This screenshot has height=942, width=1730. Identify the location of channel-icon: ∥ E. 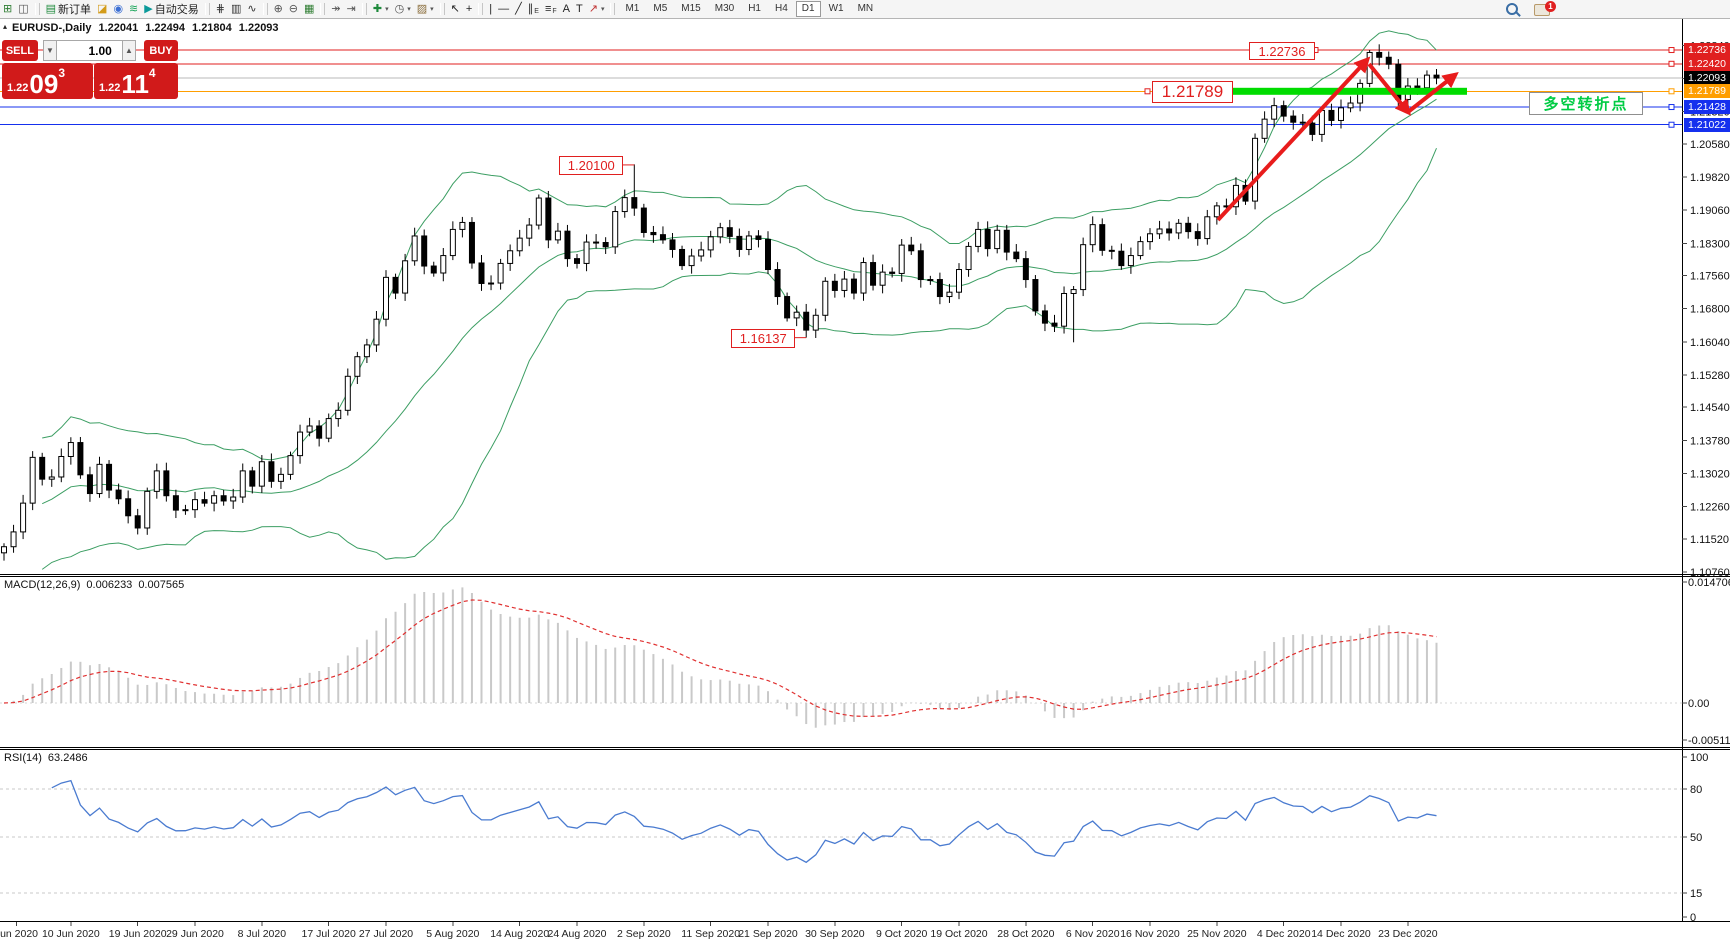
(533, 9).